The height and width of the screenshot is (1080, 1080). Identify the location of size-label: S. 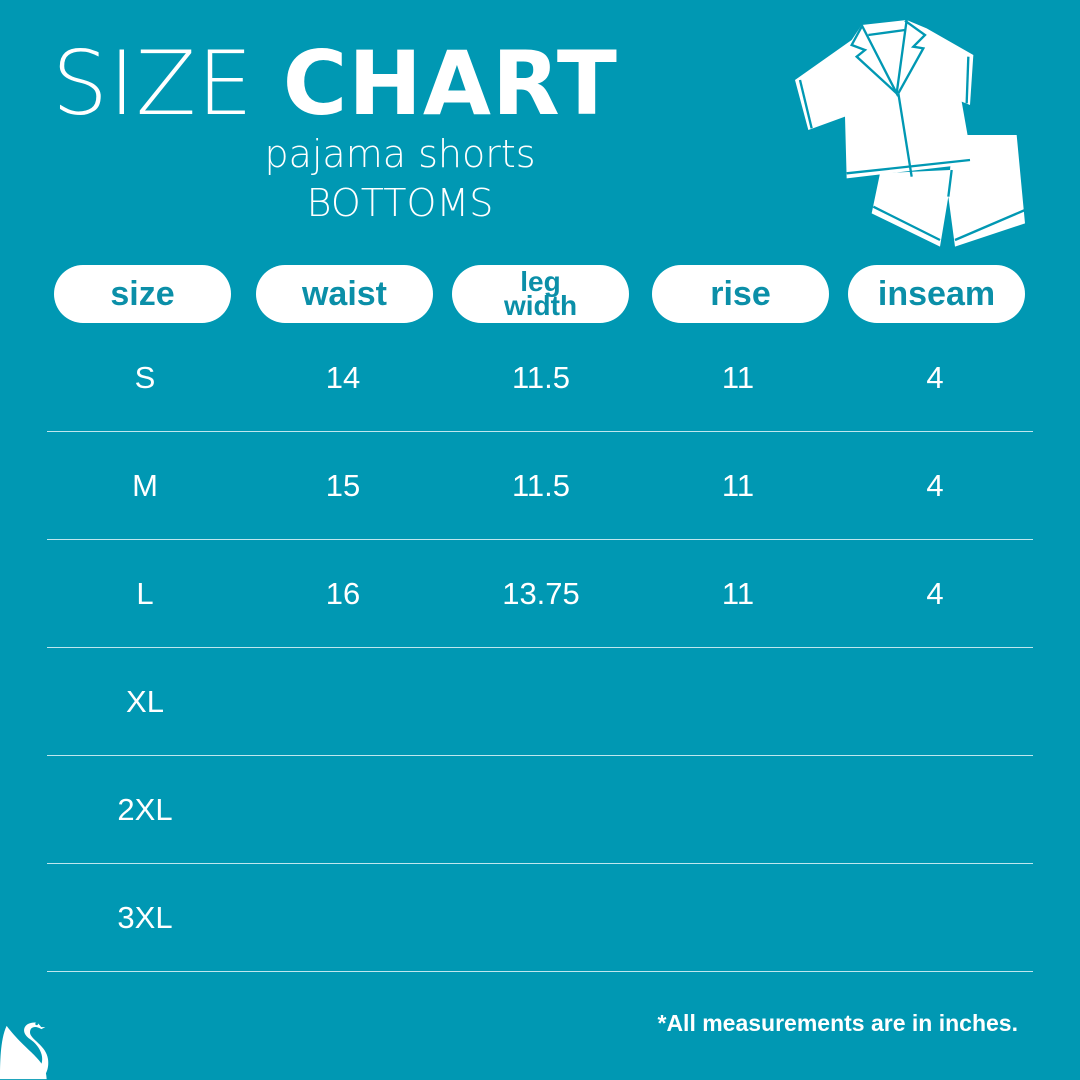
(145, 377).